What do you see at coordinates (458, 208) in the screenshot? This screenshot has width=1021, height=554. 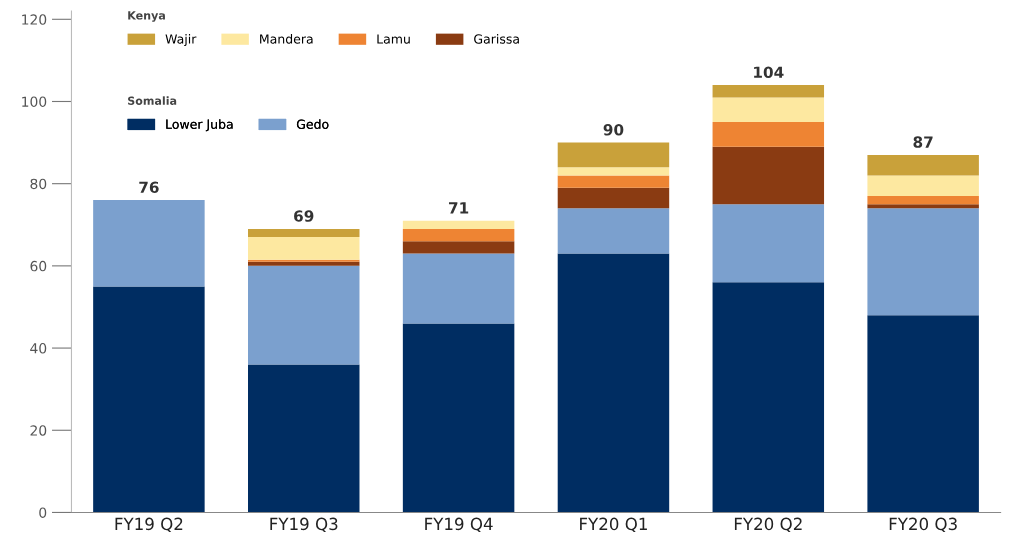 I see `total-label: 71` at bounding box center [458, 208].